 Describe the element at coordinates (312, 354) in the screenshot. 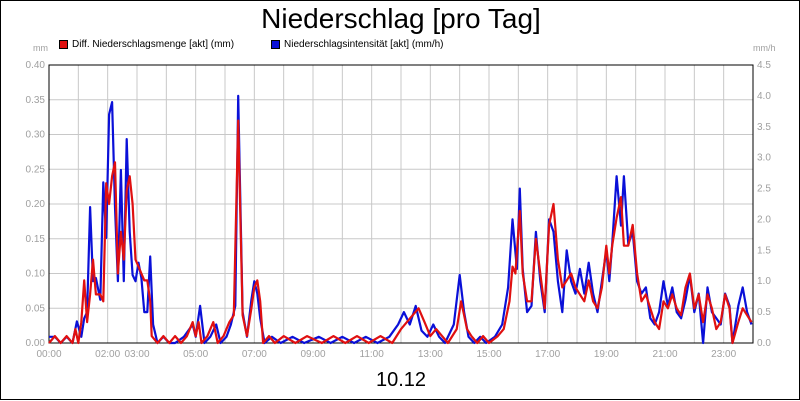

I see `x-tick-label: 09:00` at that location.